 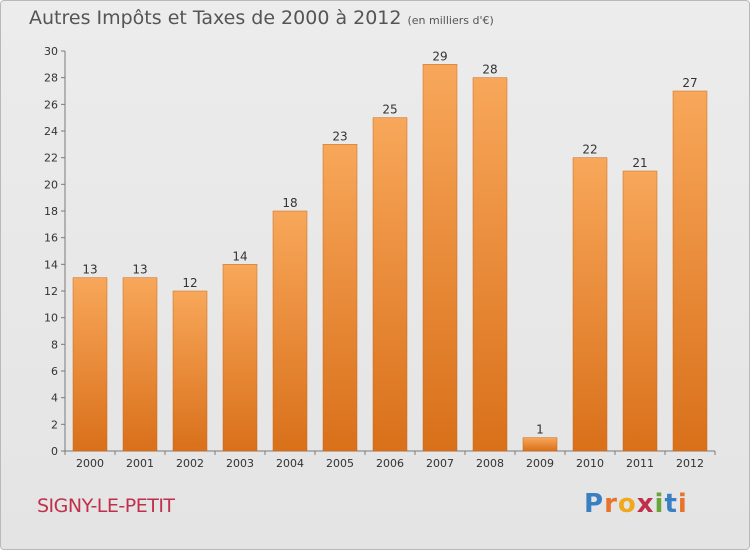 I want to click on logo-letter: t, so click(x=671, y=504).